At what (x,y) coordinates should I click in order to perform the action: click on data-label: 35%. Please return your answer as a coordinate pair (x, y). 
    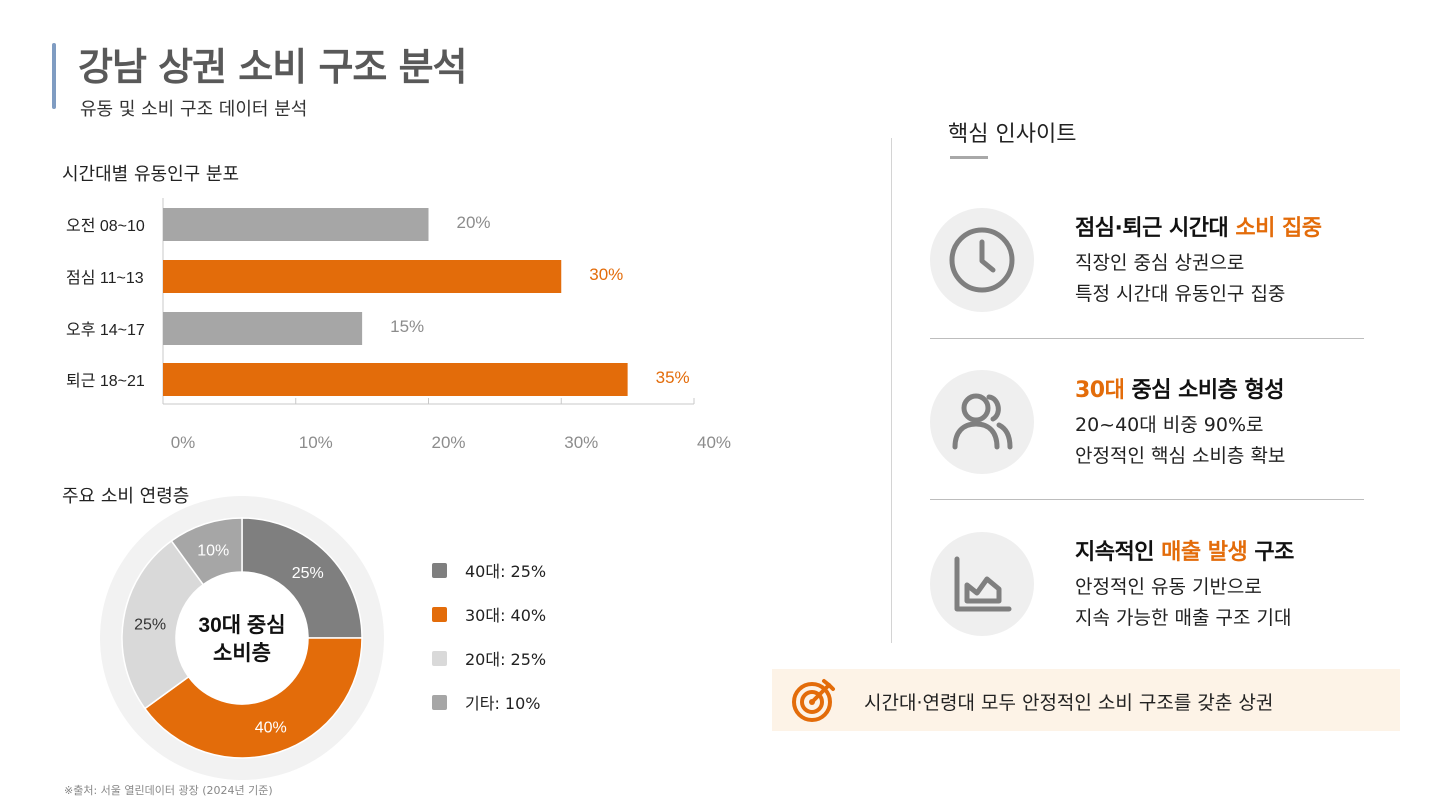
    Looking at the image, I should click on (673, 377).